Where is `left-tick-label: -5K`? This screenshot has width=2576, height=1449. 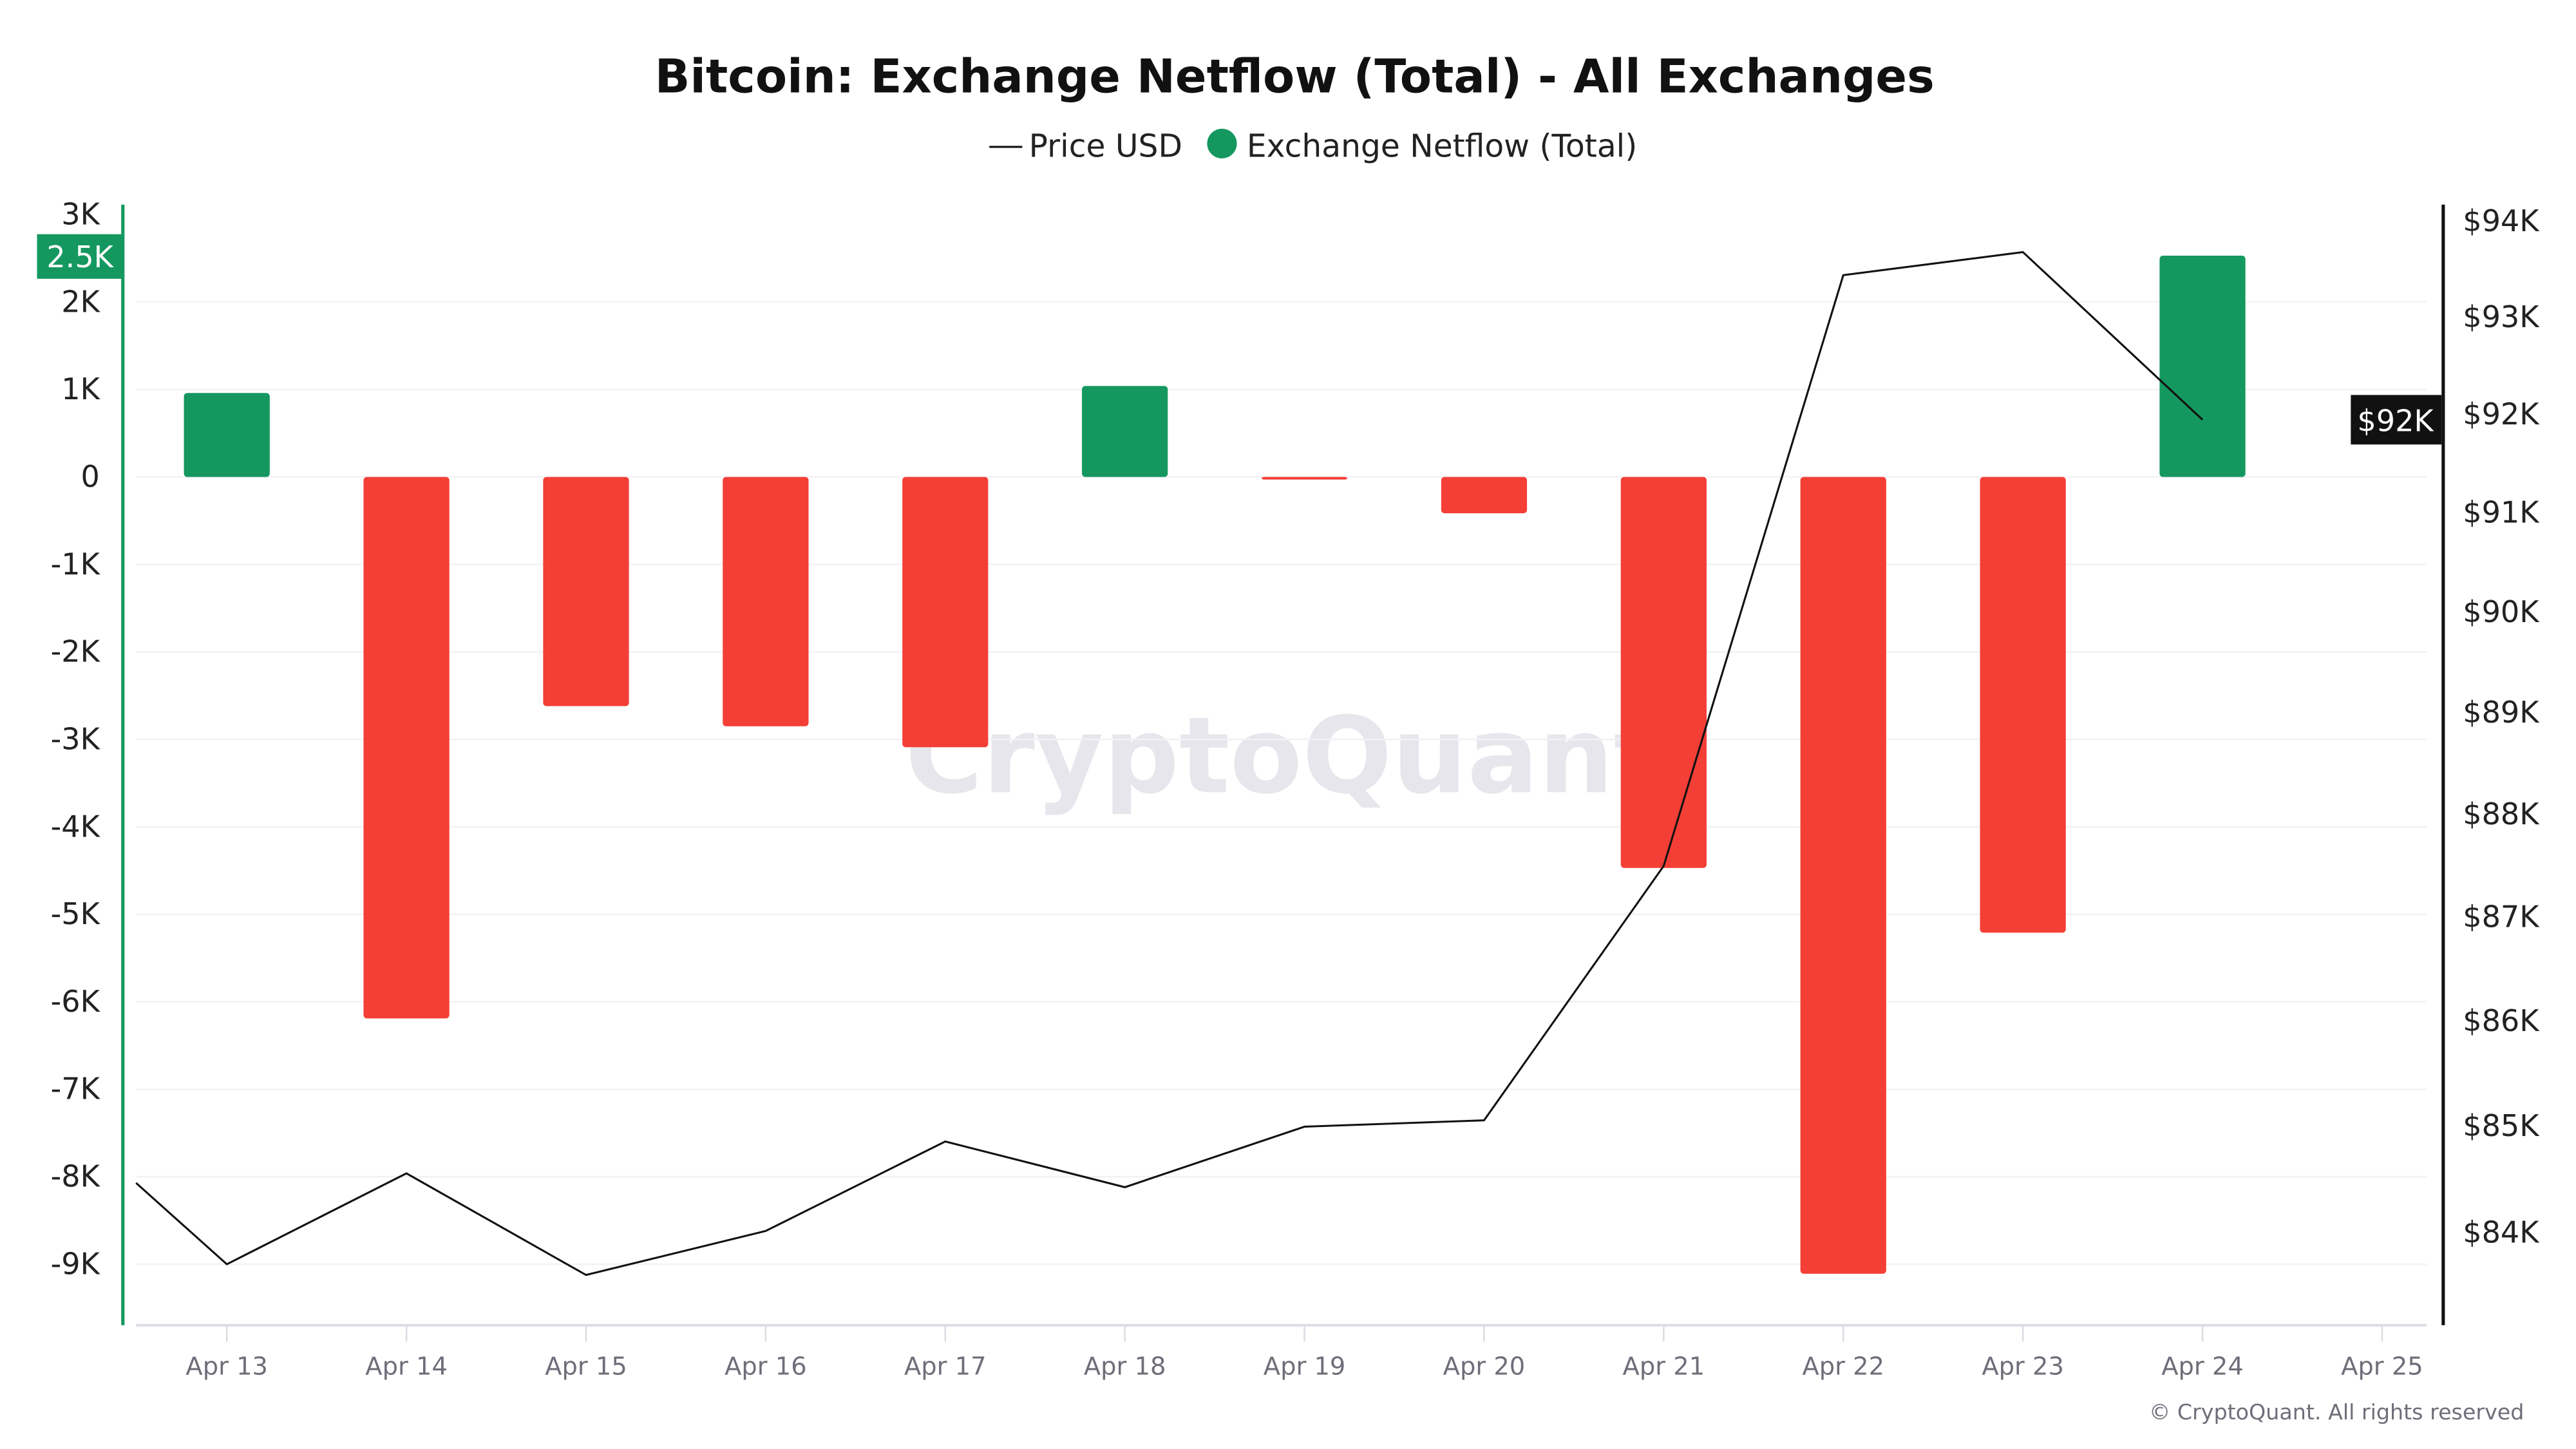
left-tick-label: -5K is located at coordinates (76, 913).